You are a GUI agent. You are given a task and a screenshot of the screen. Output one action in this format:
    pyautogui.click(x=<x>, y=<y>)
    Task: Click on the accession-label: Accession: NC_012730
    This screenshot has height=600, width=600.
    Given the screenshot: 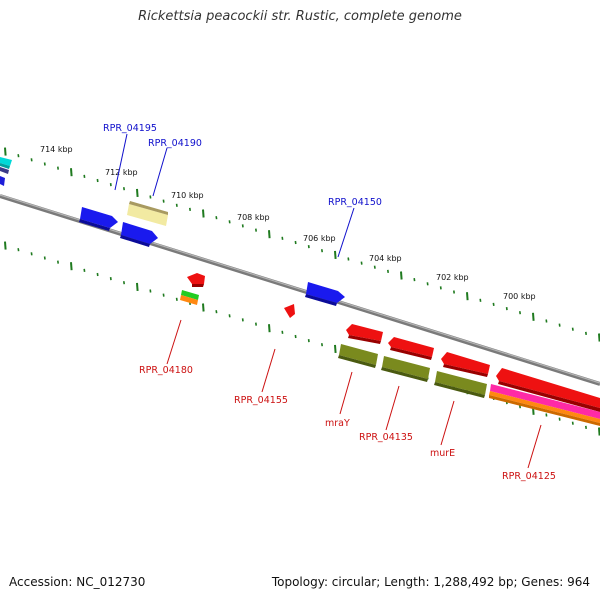 What is the action you would take?
    pyautogui.click(x=77, y=582)
    